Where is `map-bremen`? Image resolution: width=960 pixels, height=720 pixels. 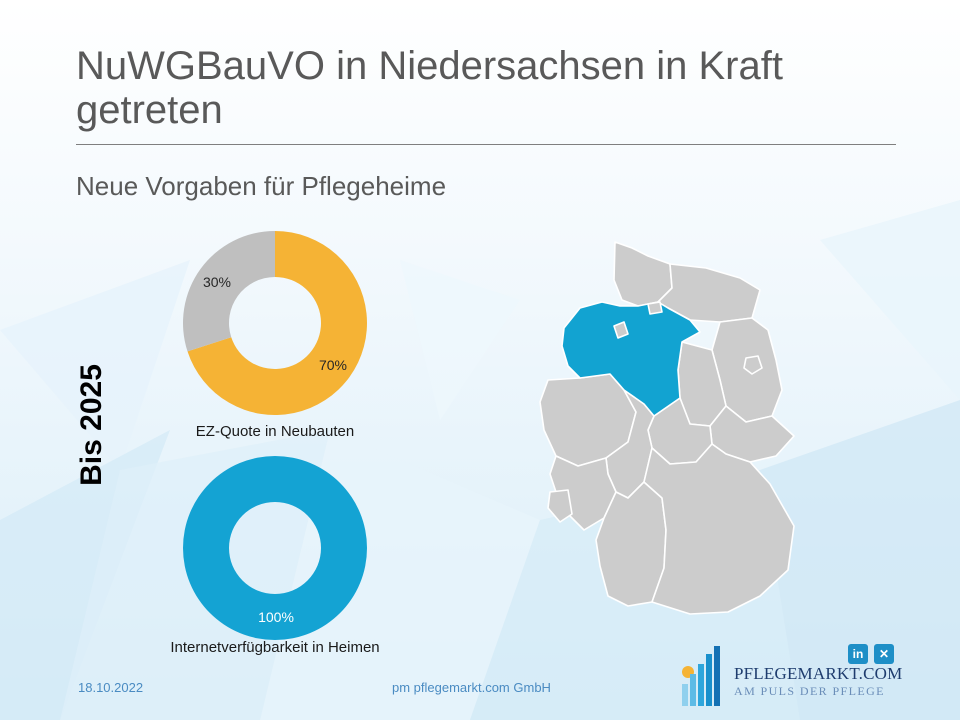 map-bremen is located at coordinates (621, 330).